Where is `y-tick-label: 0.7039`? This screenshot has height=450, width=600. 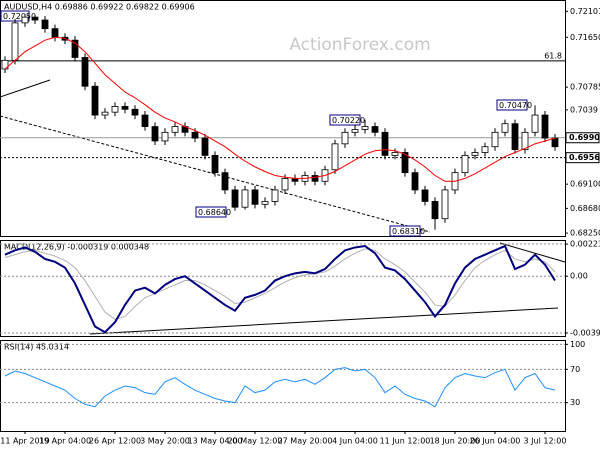
y-tick-label: 0.7039 is located at coordinates (584, 109).